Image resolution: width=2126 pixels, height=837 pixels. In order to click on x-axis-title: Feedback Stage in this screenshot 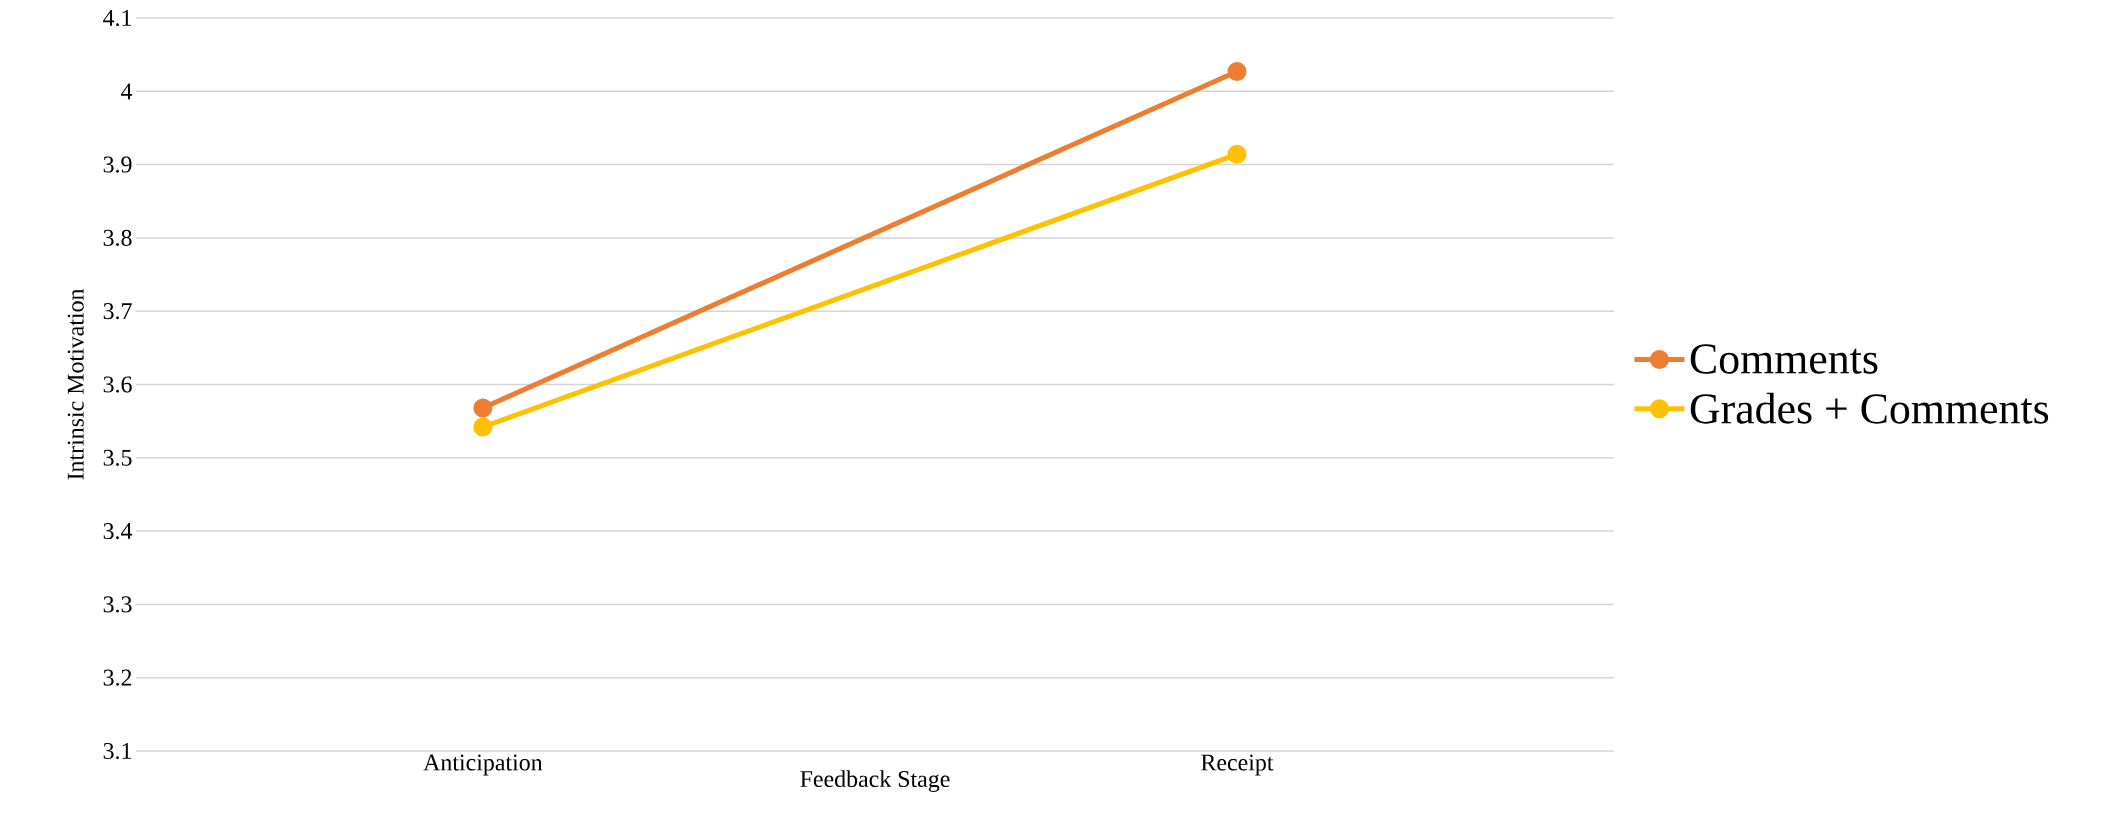, I will do `click(875, 781)`.